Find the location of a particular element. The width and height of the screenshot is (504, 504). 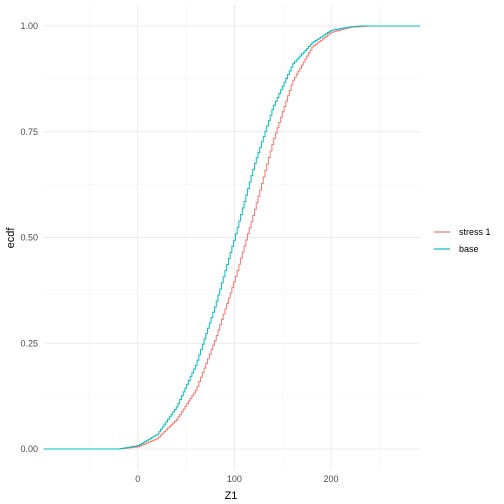

legend-label-0: stress 1 is located at coordinates (475, 232).